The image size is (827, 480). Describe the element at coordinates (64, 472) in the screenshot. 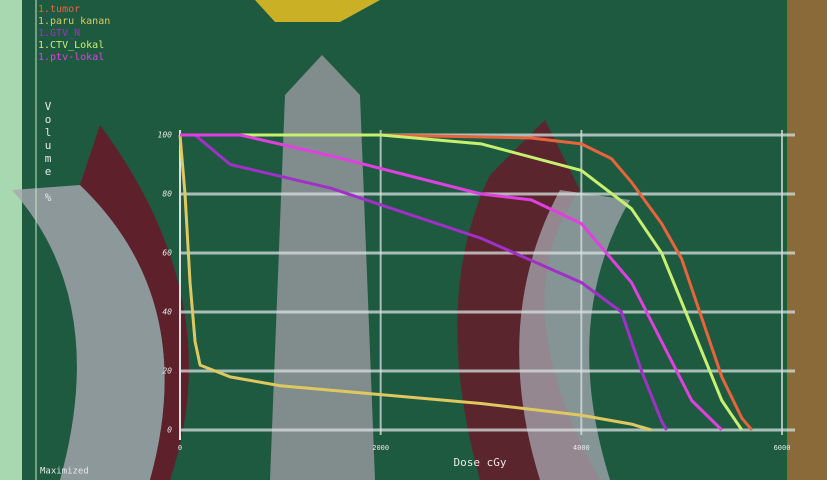

I see `status-text: Maximized` at that location.